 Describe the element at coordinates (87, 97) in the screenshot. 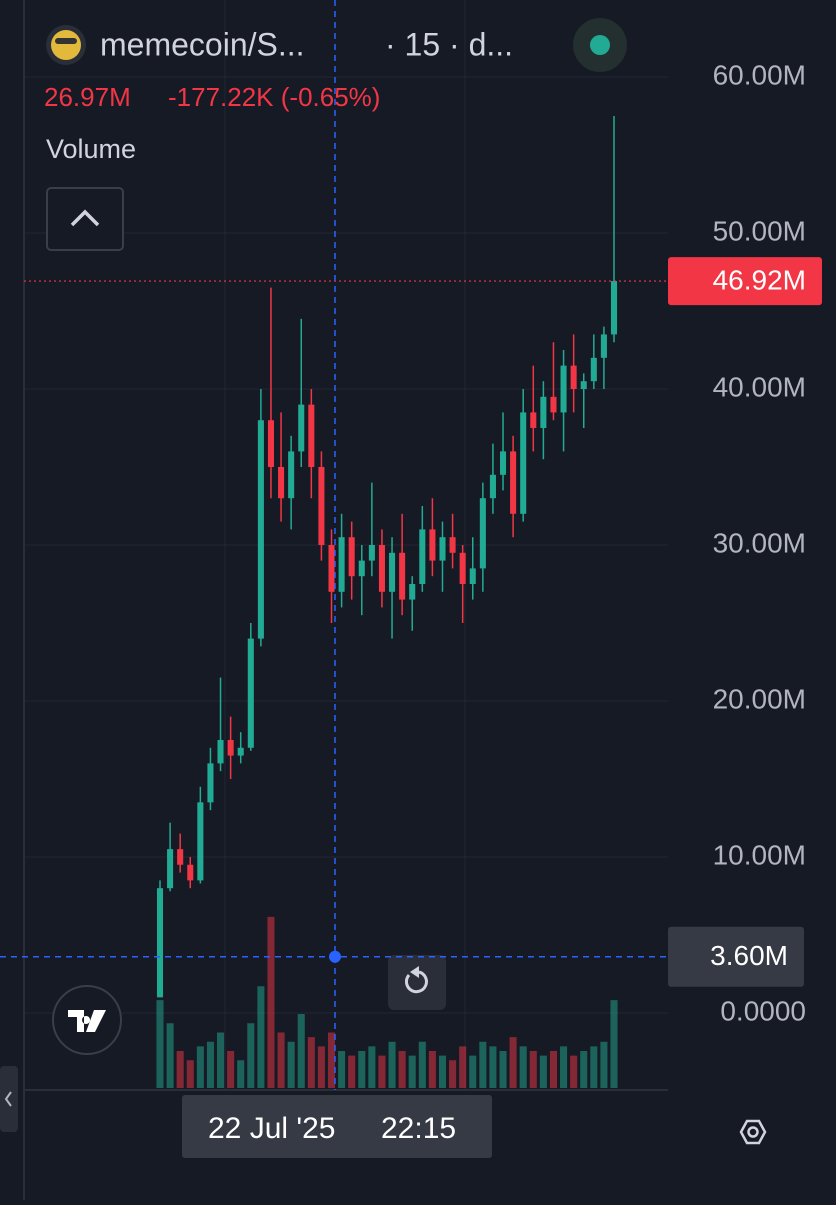

I see `price-label: 26.97M` at that location.